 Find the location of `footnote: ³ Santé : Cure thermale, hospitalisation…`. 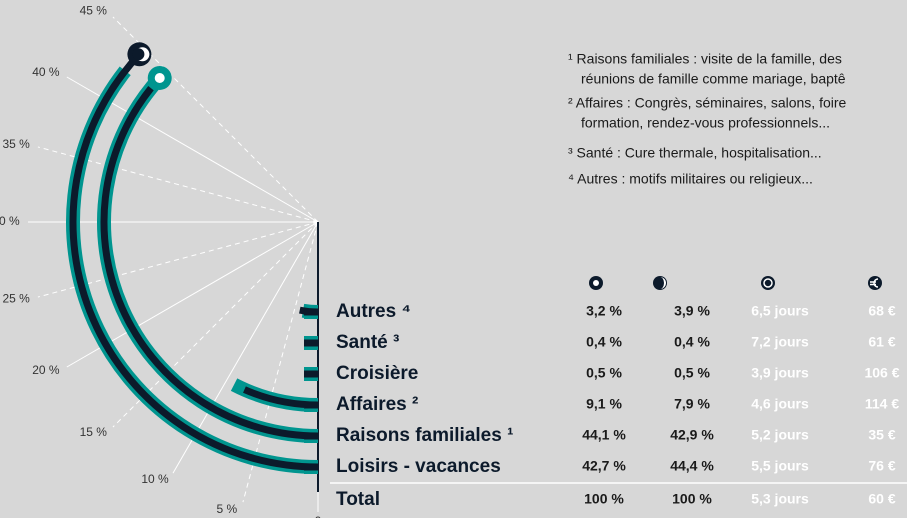

footnote: ³ Santé : Cure thermale, hospitalisation… is located at coordinates (695, 153).